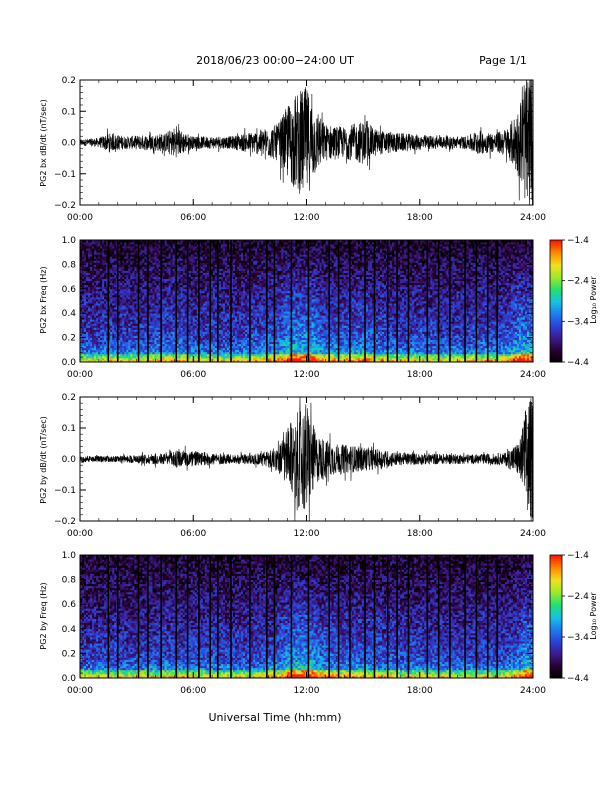  I want to click on x-tick-label: 12:00, so click(307, 218).